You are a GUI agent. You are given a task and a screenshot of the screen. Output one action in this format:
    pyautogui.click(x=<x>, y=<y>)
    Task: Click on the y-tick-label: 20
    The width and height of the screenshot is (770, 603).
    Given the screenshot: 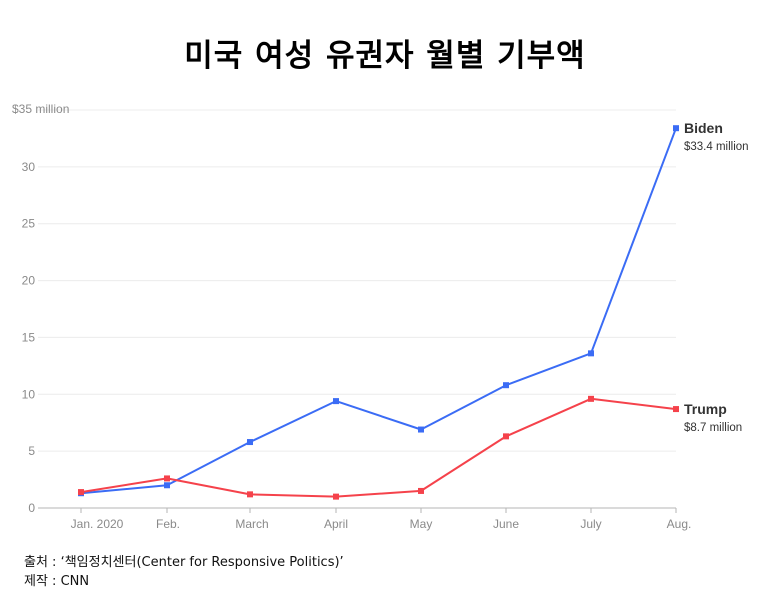 What is the action you would take?
    pyautogui.click(x=29, y=281)
    